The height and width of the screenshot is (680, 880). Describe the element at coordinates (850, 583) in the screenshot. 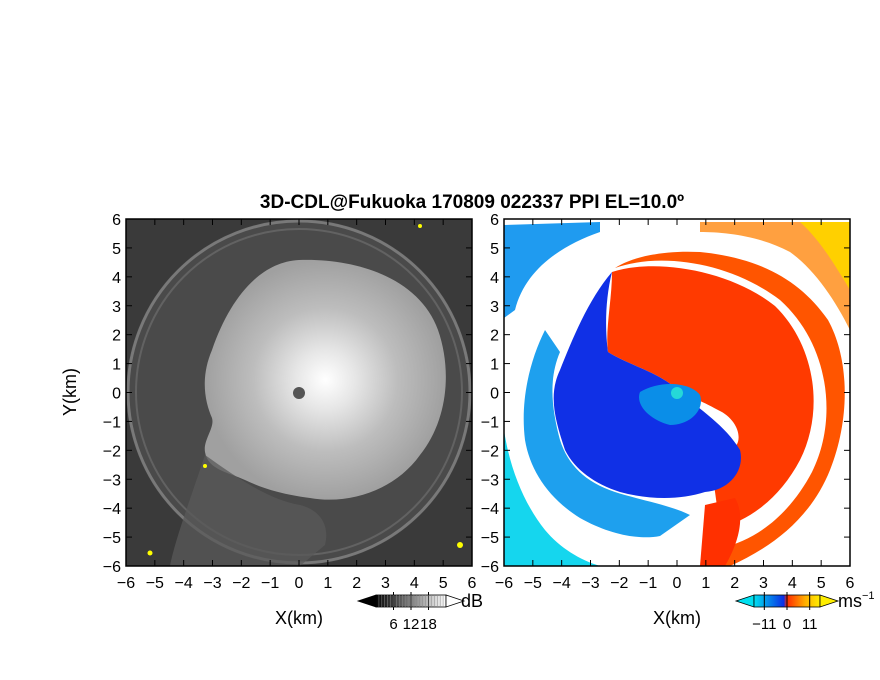

I see `x-tick-label-right: 6` at that location.